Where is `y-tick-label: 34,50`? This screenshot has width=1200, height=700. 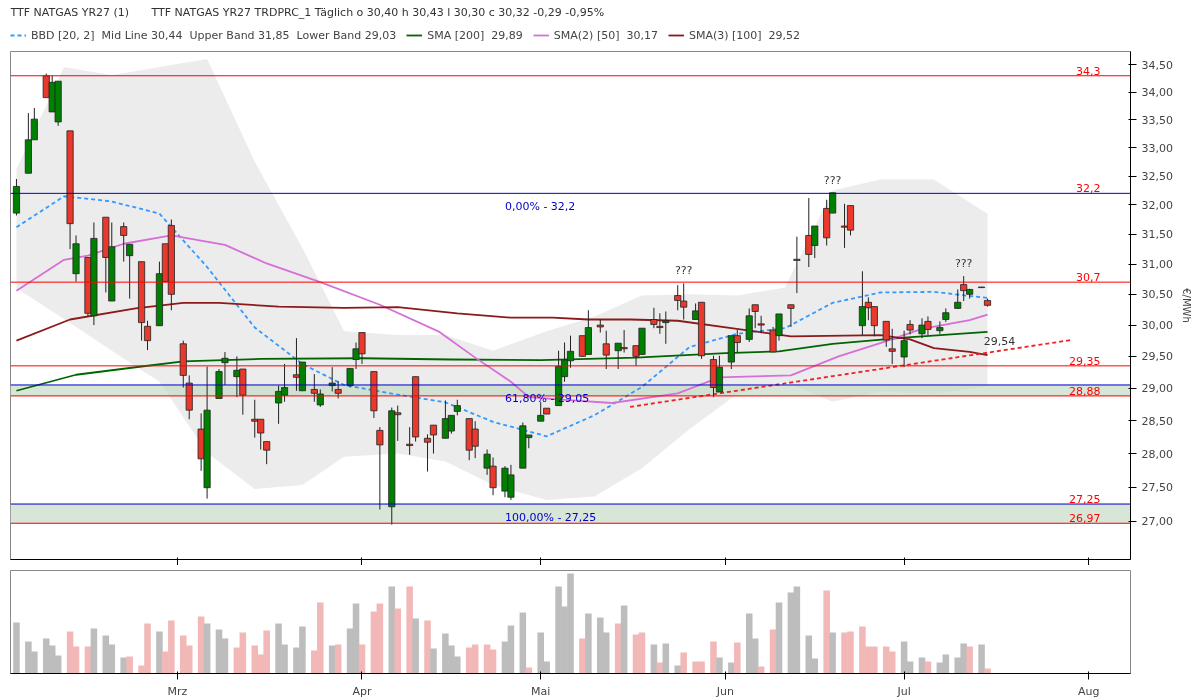
y-tick-label: 34,50 is located at coordinates (1157, 65).